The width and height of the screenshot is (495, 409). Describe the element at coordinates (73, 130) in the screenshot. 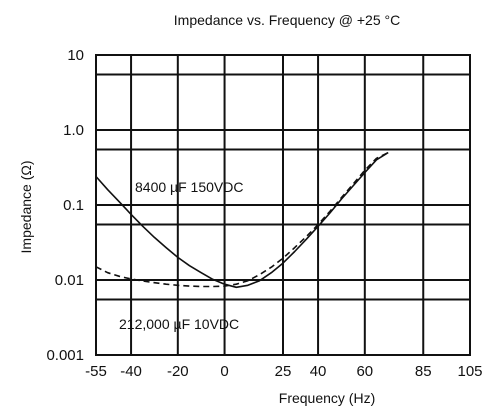

I see `y-tick-label: 1.0` at that location.